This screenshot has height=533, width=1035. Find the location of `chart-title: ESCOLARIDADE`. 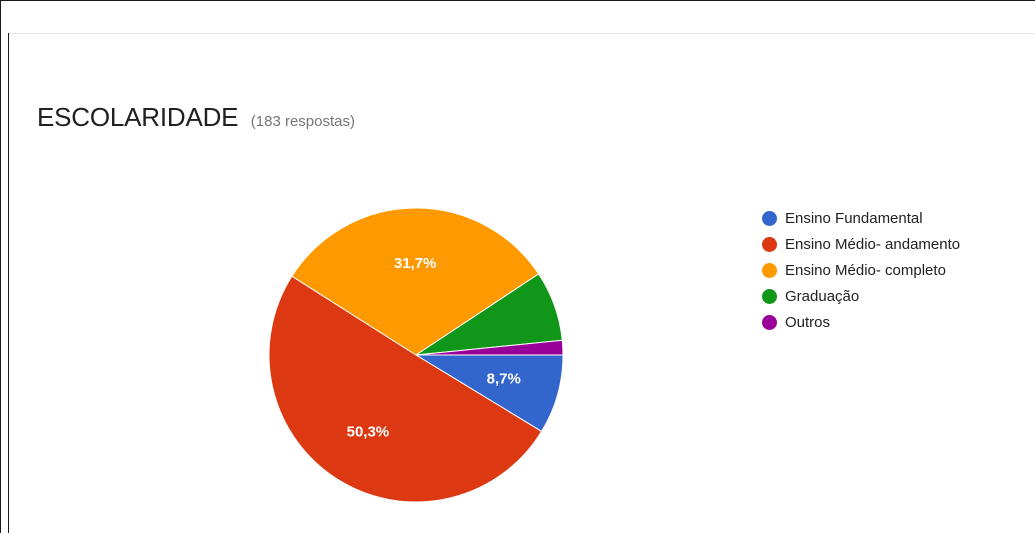

chart-title: ESCOLARIDADE is located at coordinates (138, 117).